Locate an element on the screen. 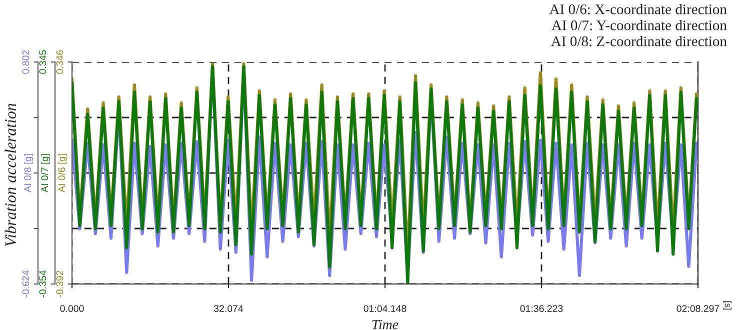 This screenshot has height=330, width=737. x-tick-label: 01:36.223 is located at coordinates (541, 308).